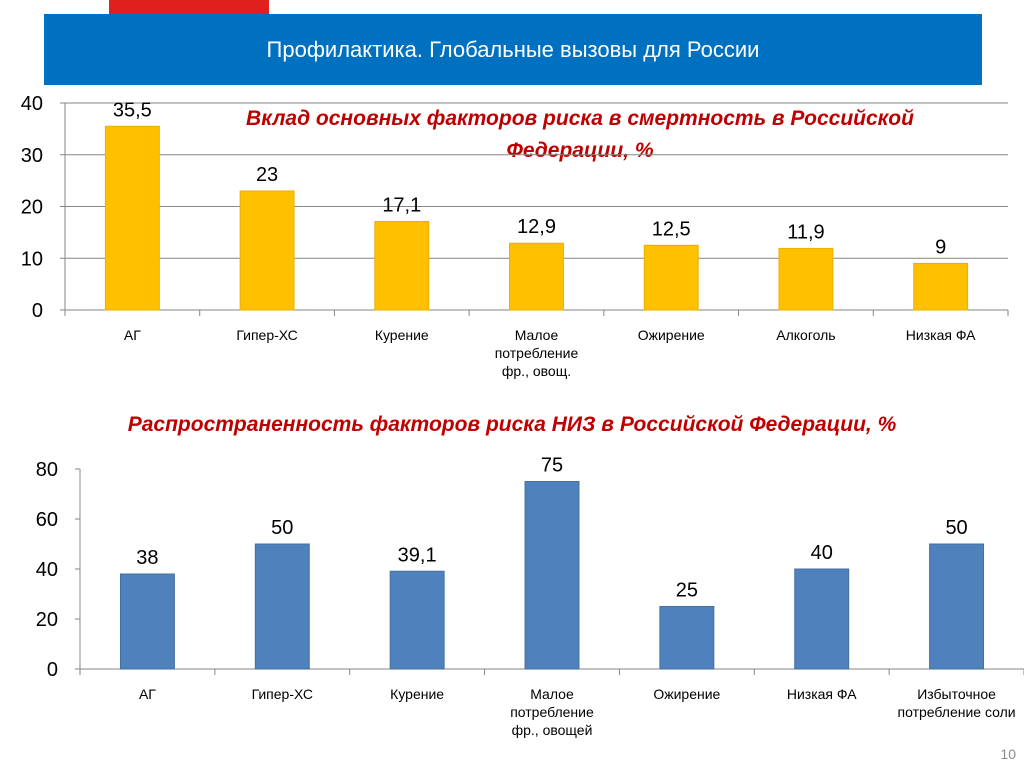 Image resolution: width=1024 pixels, height=768 pixels. I want to click on category-label: потребление соли, so click(957, 712).